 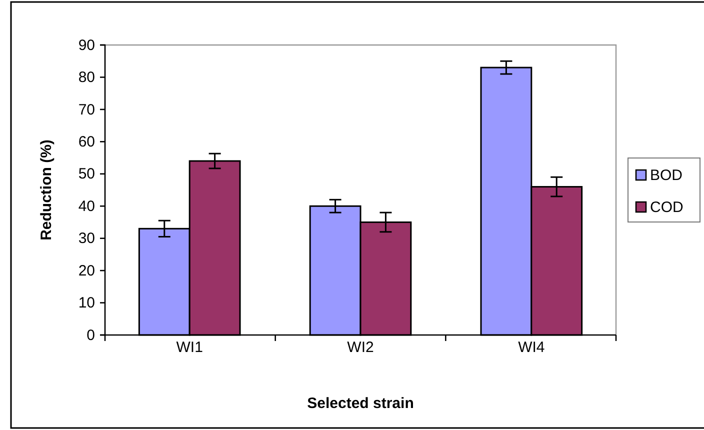 I want to click on legend-label: COD, so click(x=667, y=207).